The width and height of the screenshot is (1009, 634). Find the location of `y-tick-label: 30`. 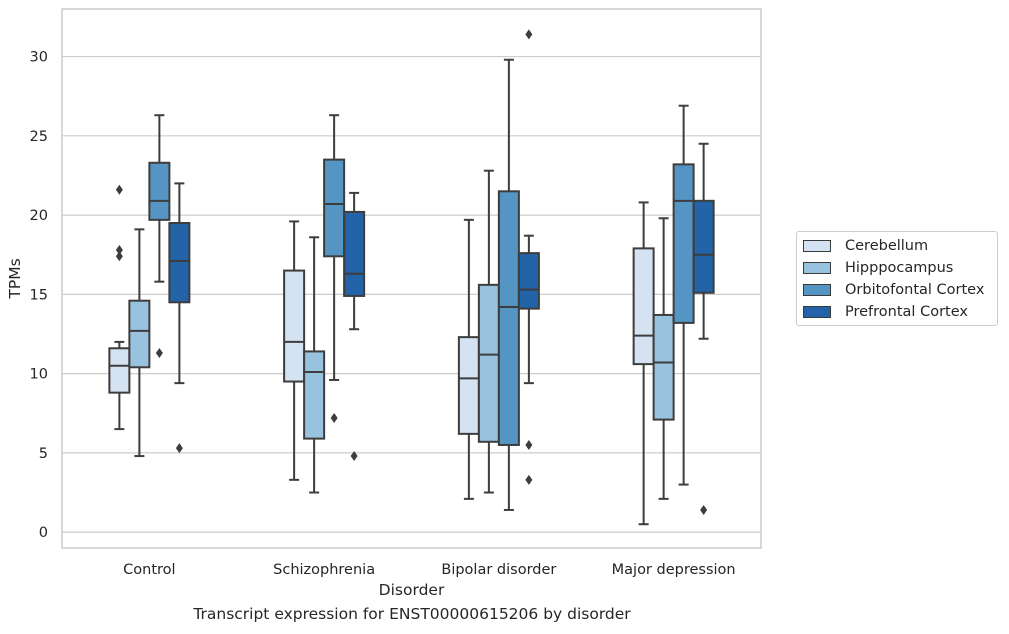

y-tick-label: 30 is located at coordinates (39, 58).